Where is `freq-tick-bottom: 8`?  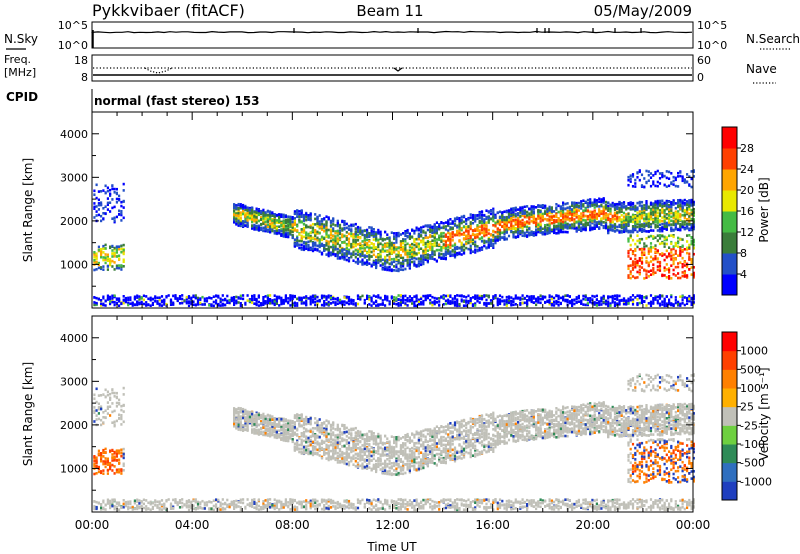 freq-tick-bottom: 8 is located at coordinates (84, 77).